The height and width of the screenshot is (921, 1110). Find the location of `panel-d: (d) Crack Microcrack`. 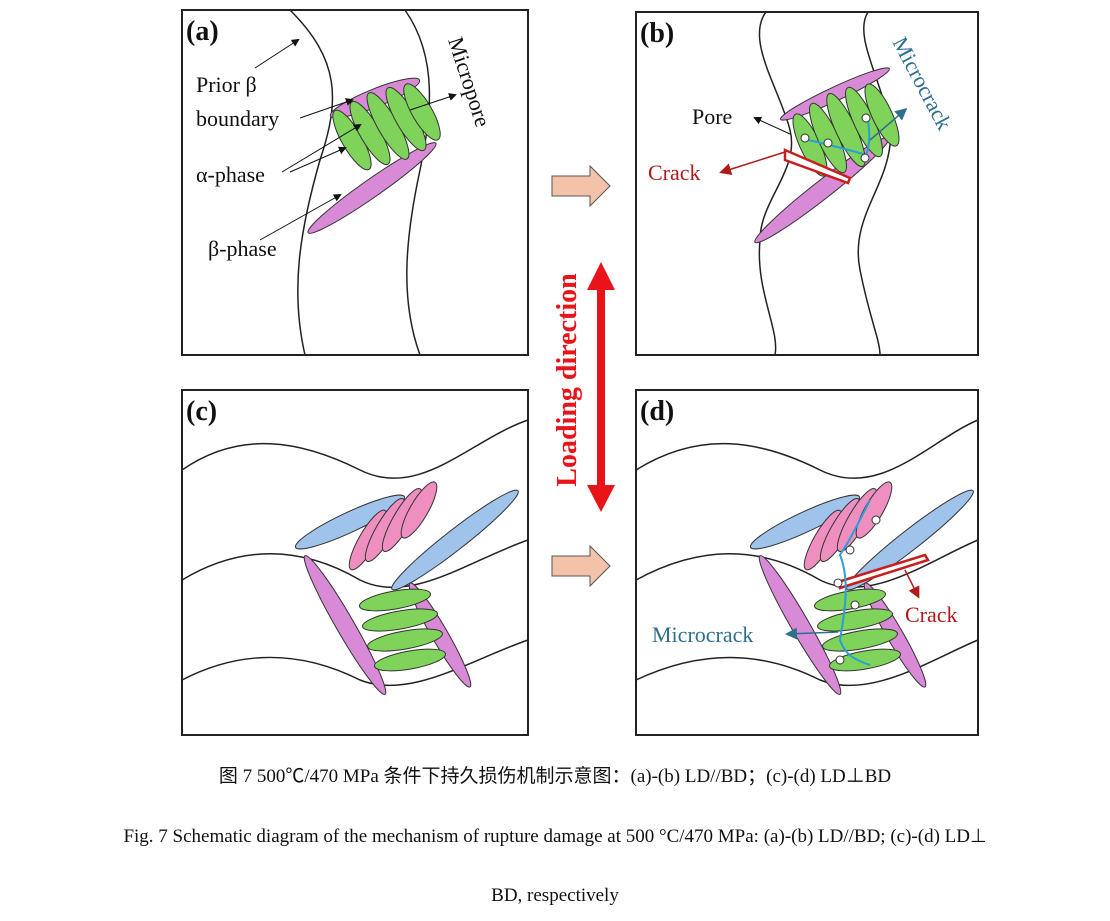

panel-d: (d) Crack Microcrack is located at coordinates (807, 562).